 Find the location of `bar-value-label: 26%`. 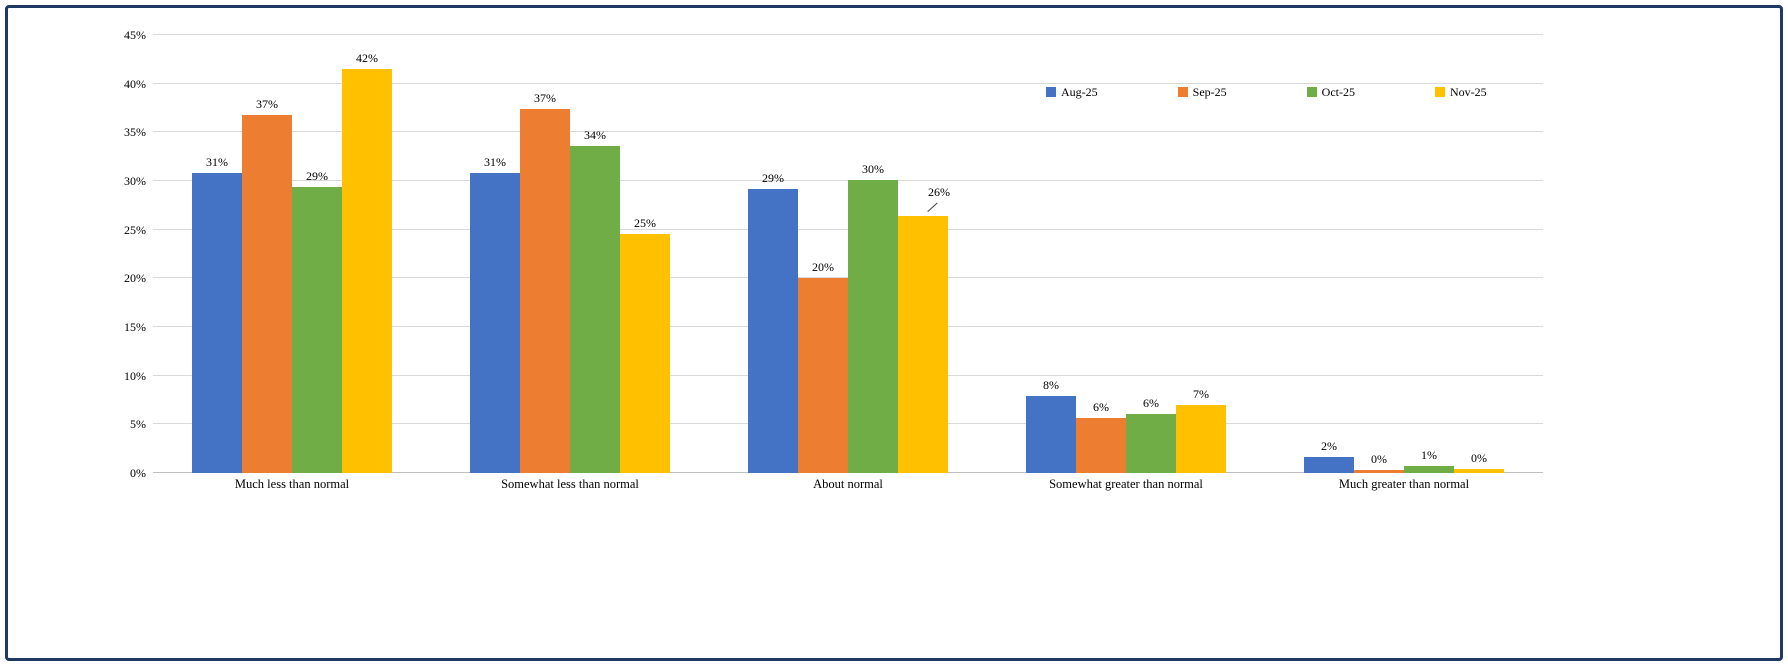

bar-value-label: 26% is located at coordinates (939, 192).